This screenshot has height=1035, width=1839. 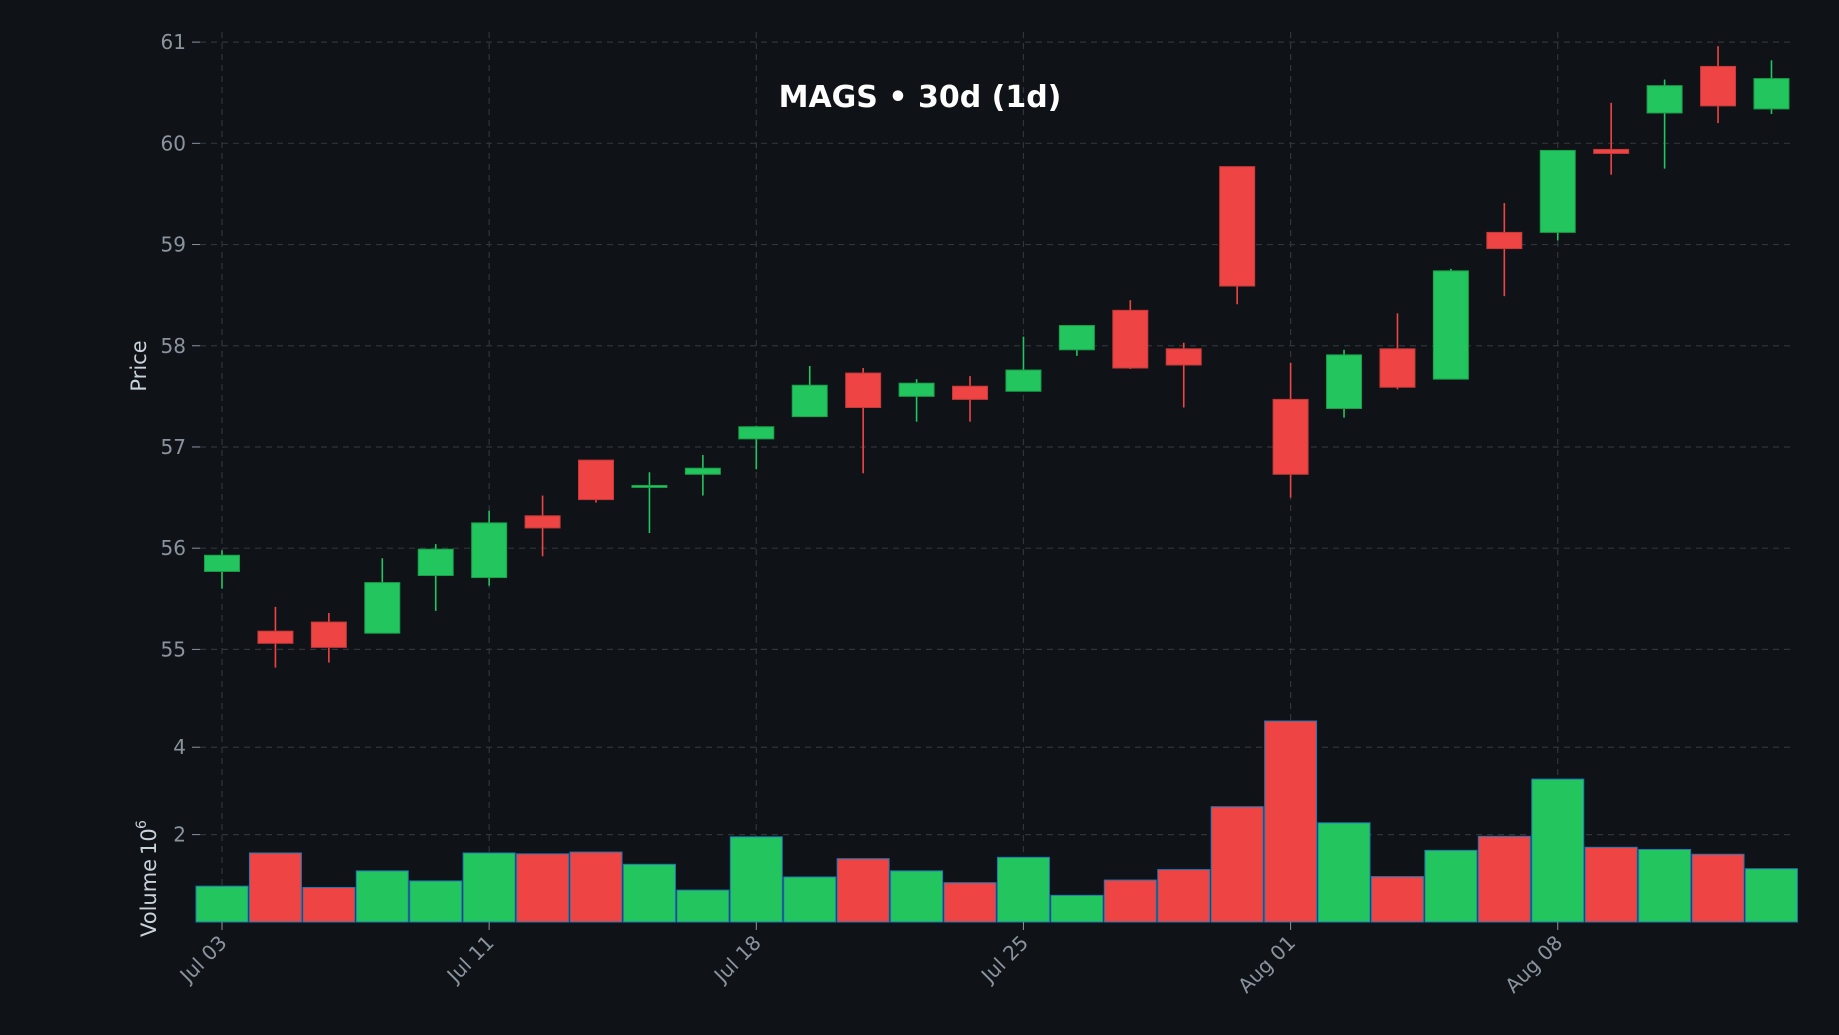 What do you see at coordinates (173, 346) in the screenshot?
I see `price-tick-label: 58` at bounding box center [173, 346].